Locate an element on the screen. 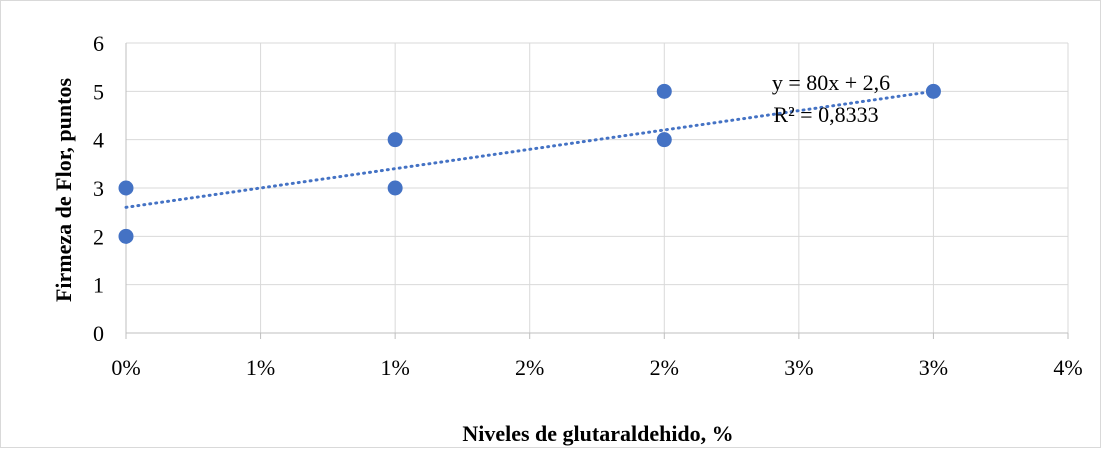 The height and width of the screenshot is (449, 1101). y-tick-label: 4 is located at coordinates (98, 140).